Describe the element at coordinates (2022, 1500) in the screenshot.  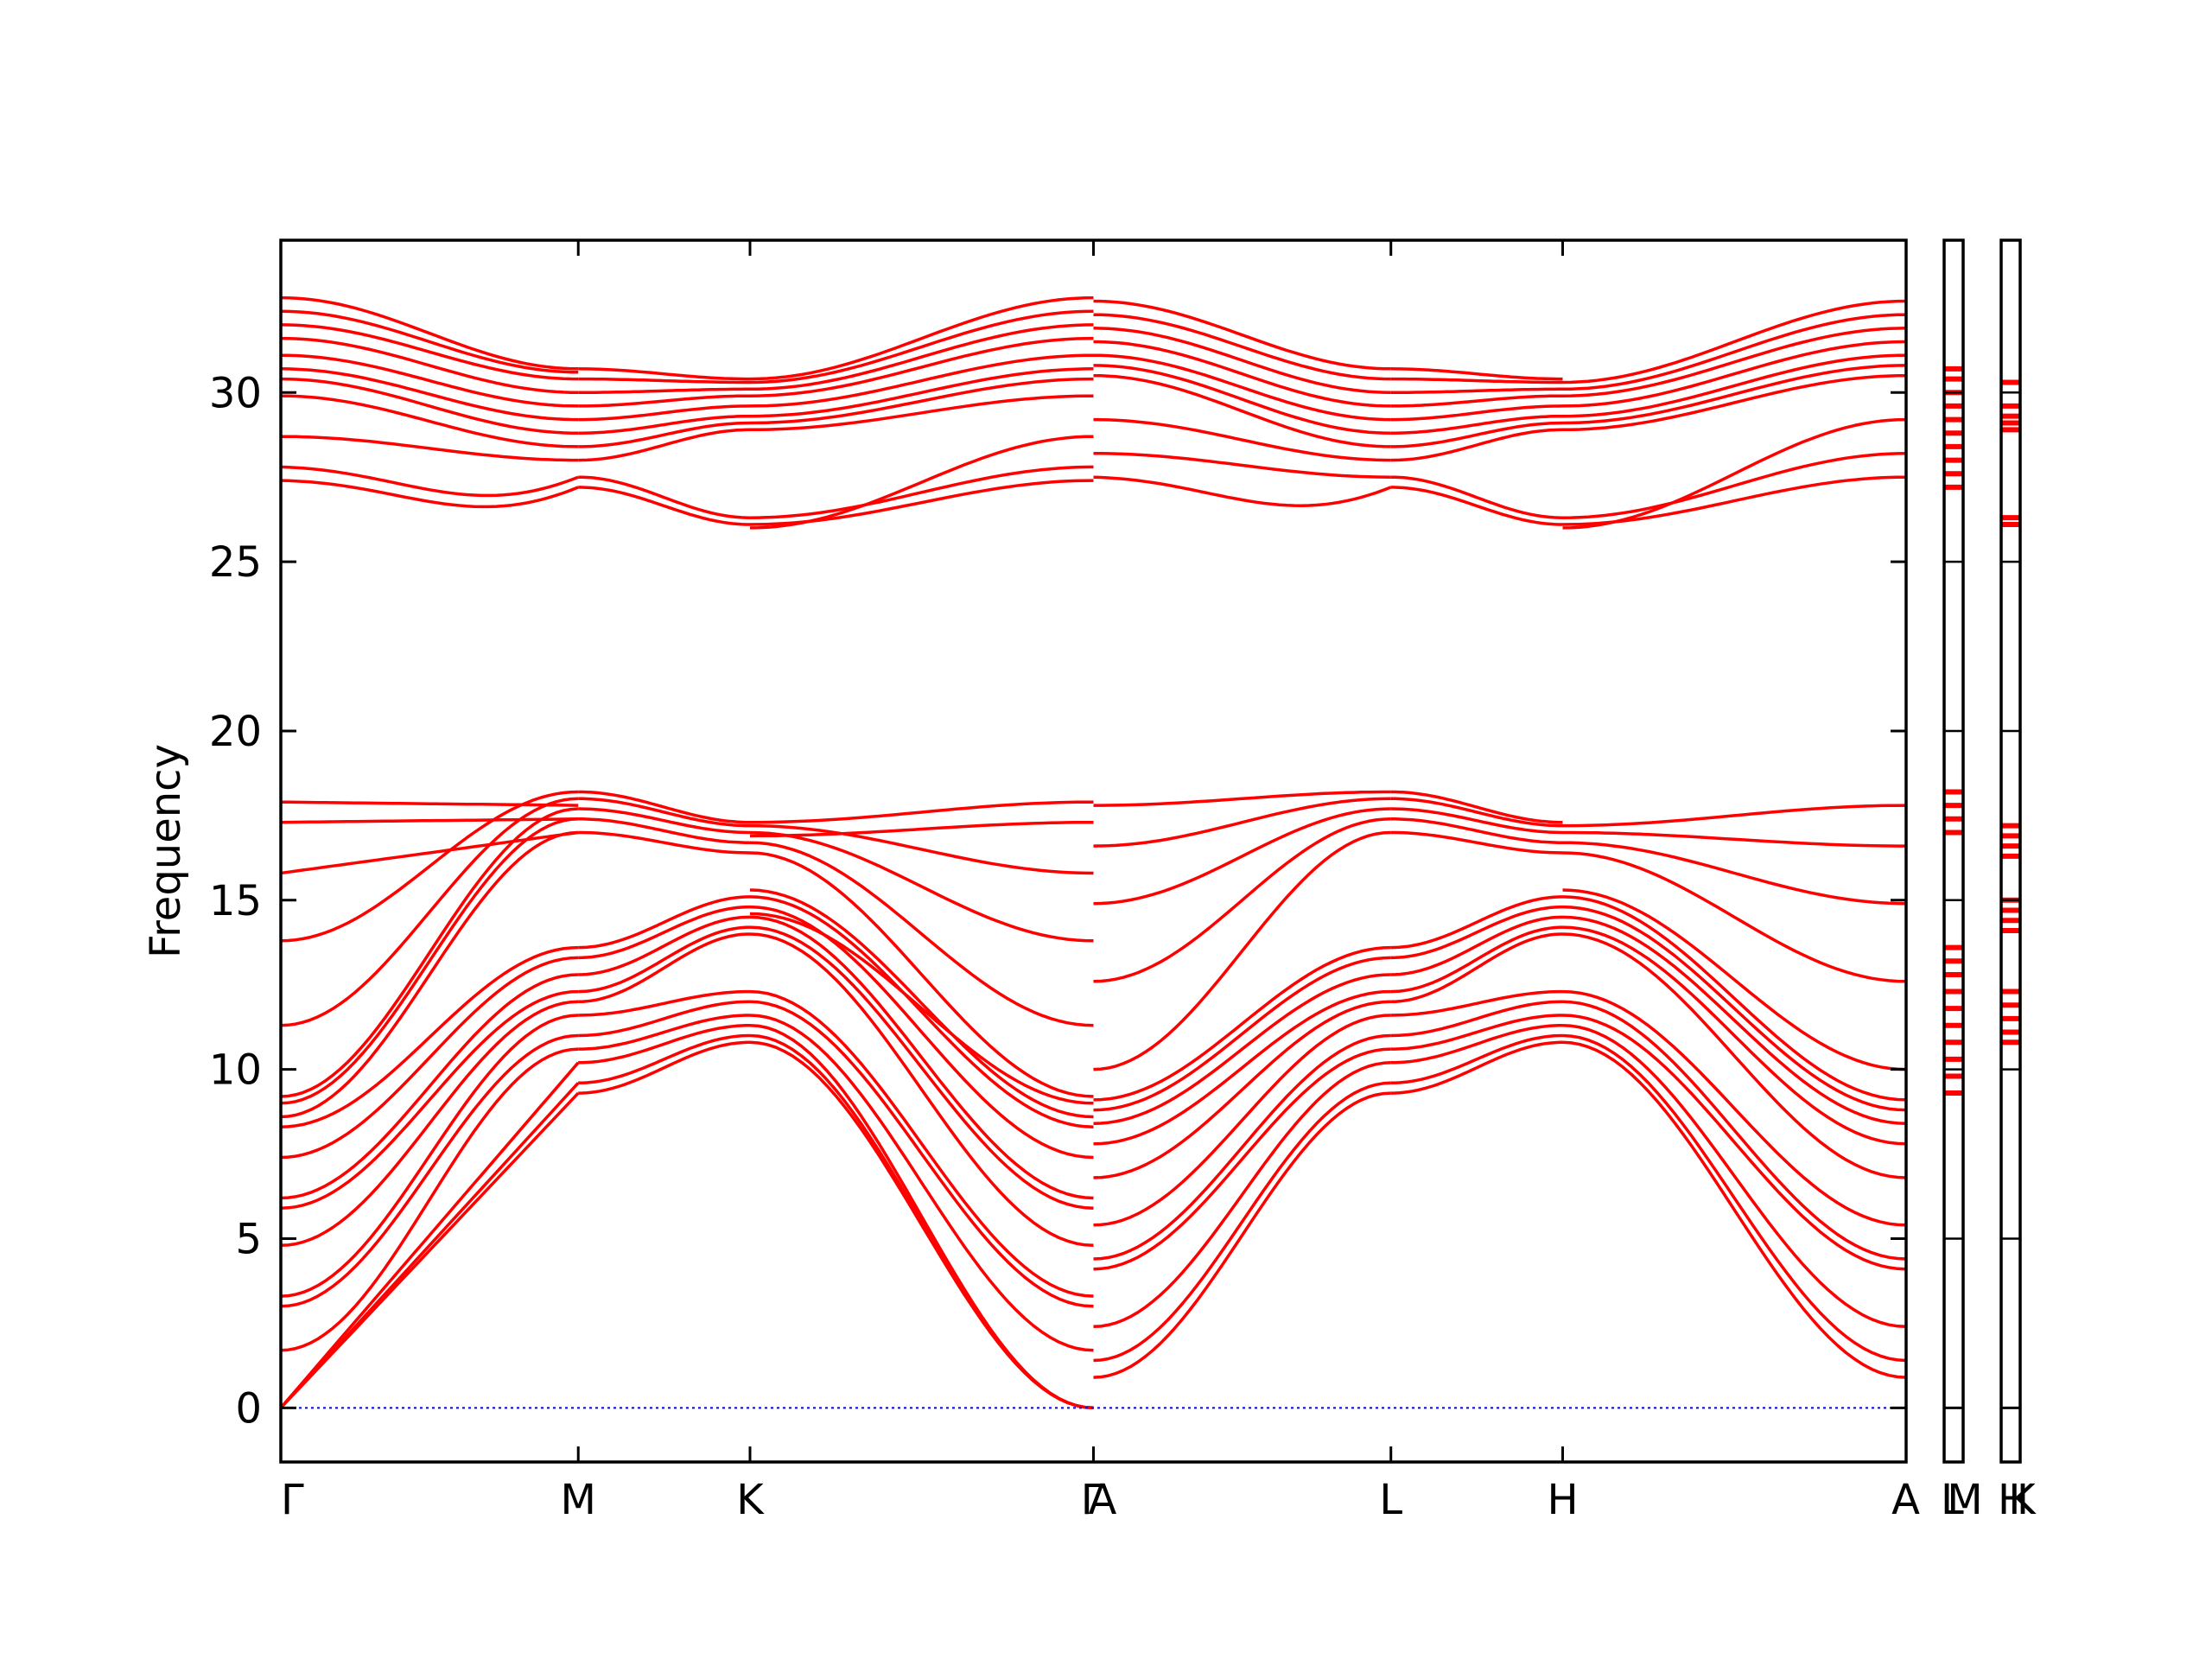
I see `x-tick-label: K` at that location.